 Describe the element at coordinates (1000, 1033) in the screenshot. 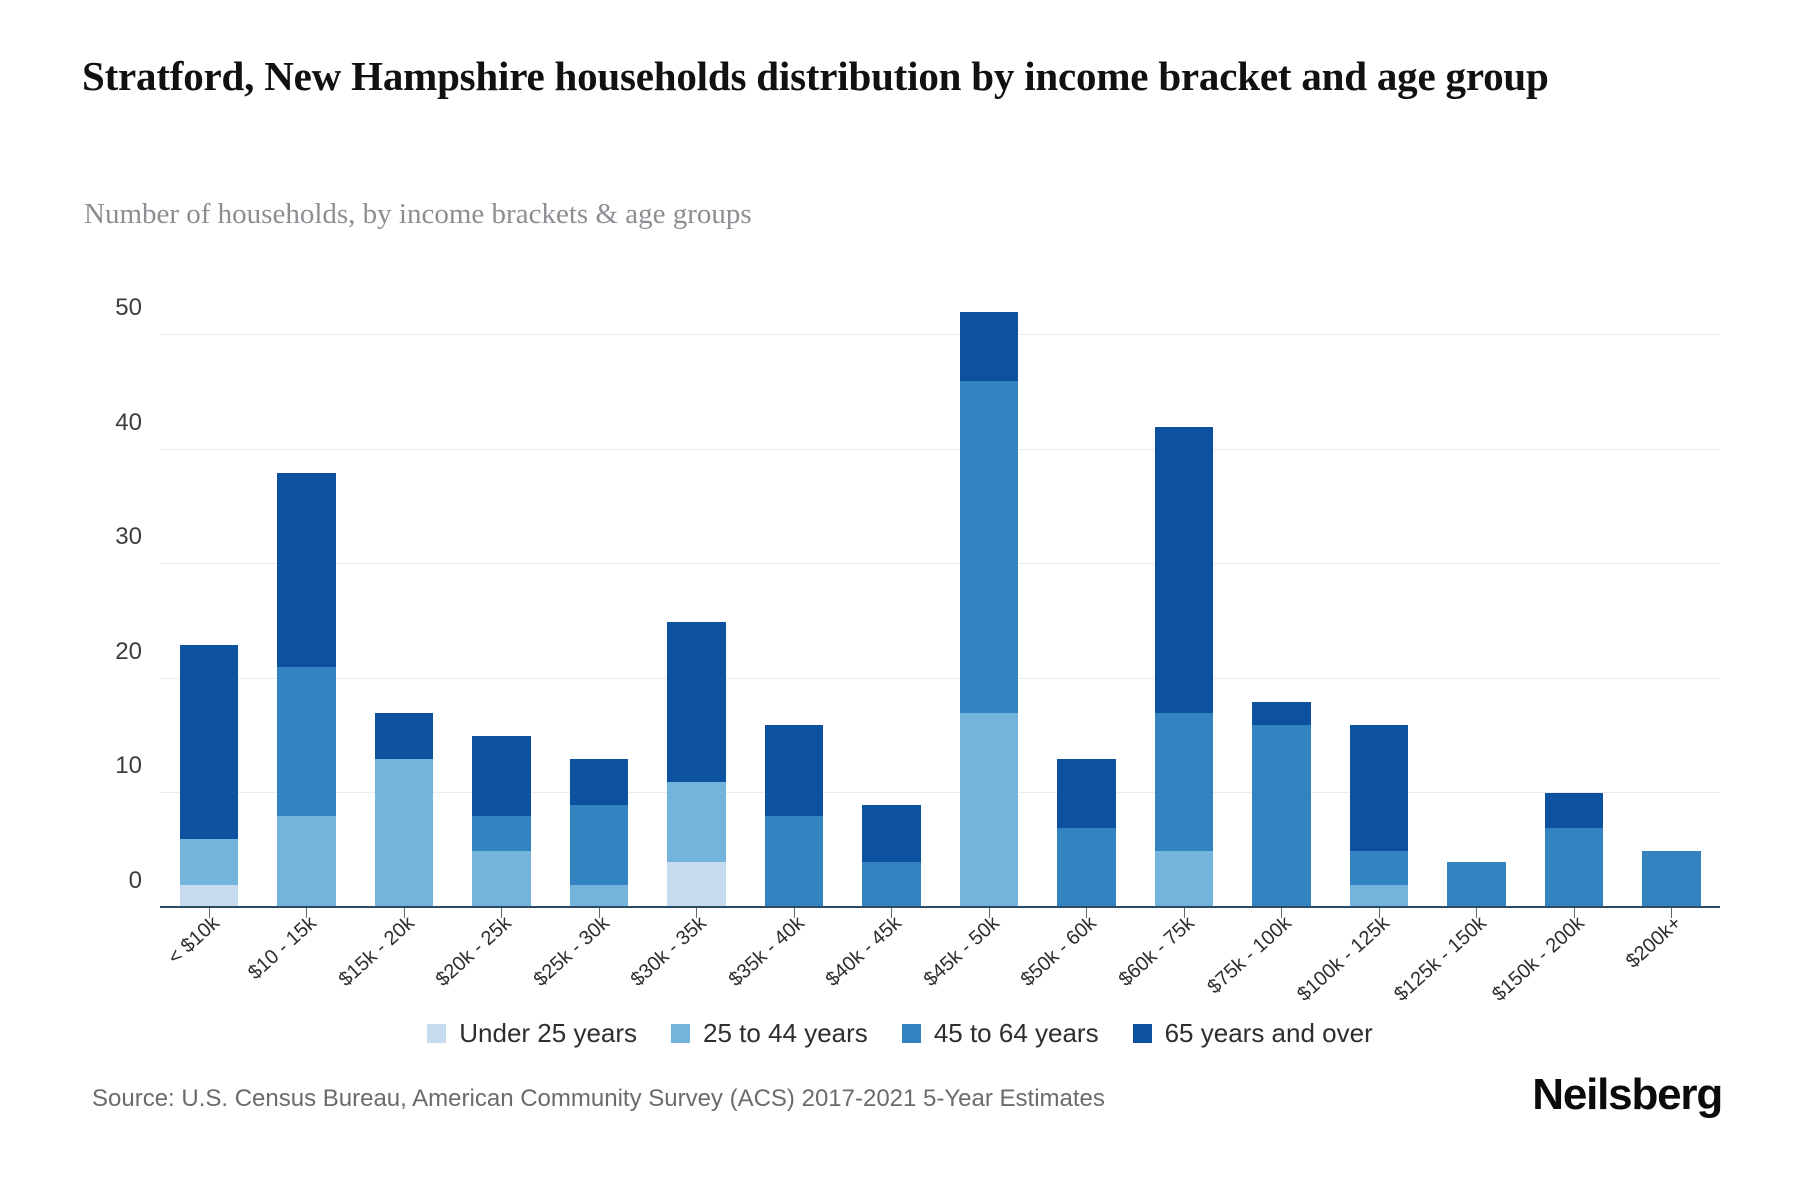

I see `legend-item: 45 to 64 years` at that location.